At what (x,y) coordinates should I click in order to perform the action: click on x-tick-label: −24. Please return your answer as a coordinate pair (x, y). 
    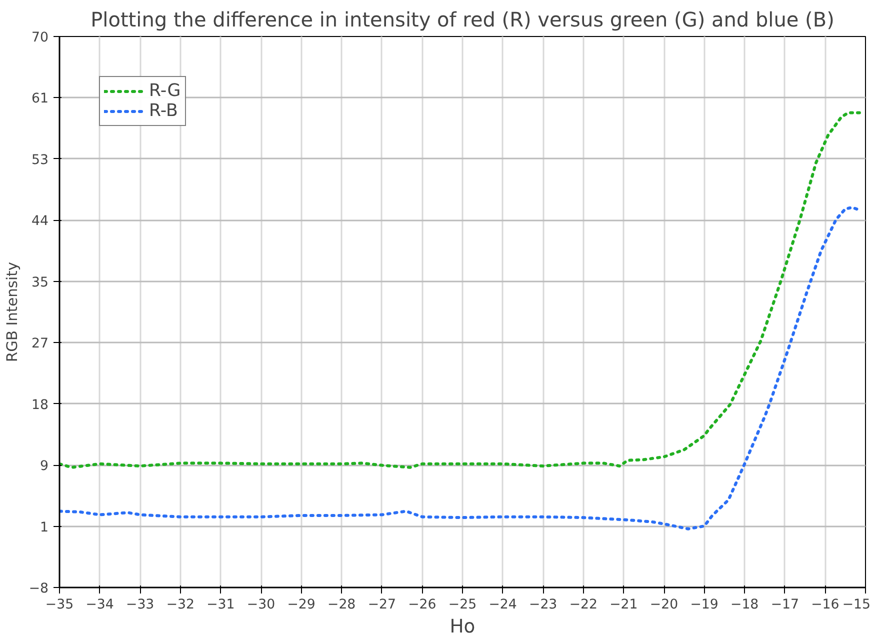
    Looking at the image, I should click on (502, 605).